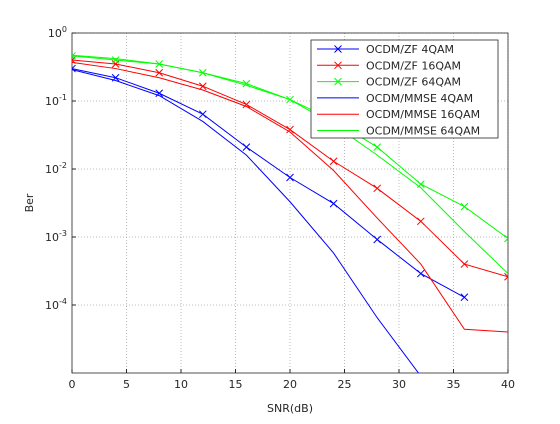 The height and width of the screenshot is (424, 560). What do you see at coordinates (399, 384) in the screenshot?
I see `x-tick-label: 30` at bounding box center [399, 384].